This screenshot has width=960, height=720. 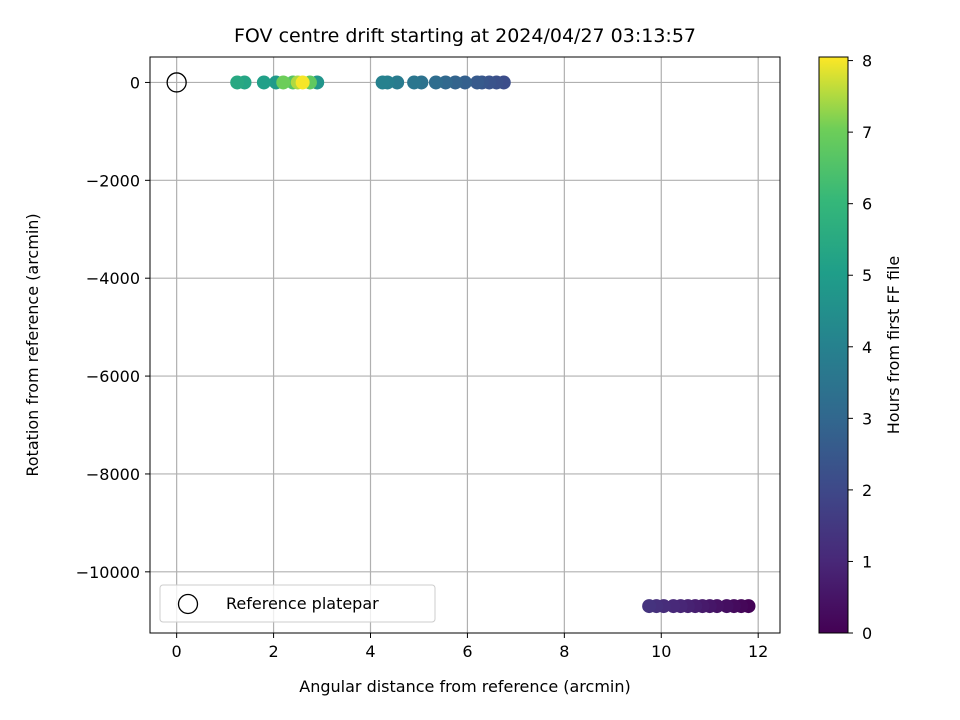 I want to click on x-axis-label: Angular distance from reference (arcmin), so click(x=464, y=686).